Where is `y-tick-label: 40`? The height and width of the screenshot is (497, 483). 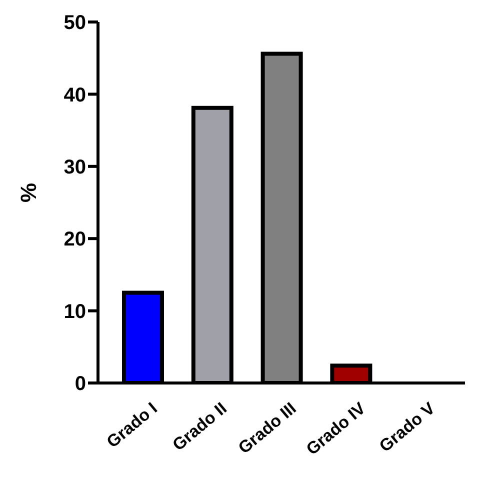 y-tick-label: 40 is located at coordinates (75, 95).